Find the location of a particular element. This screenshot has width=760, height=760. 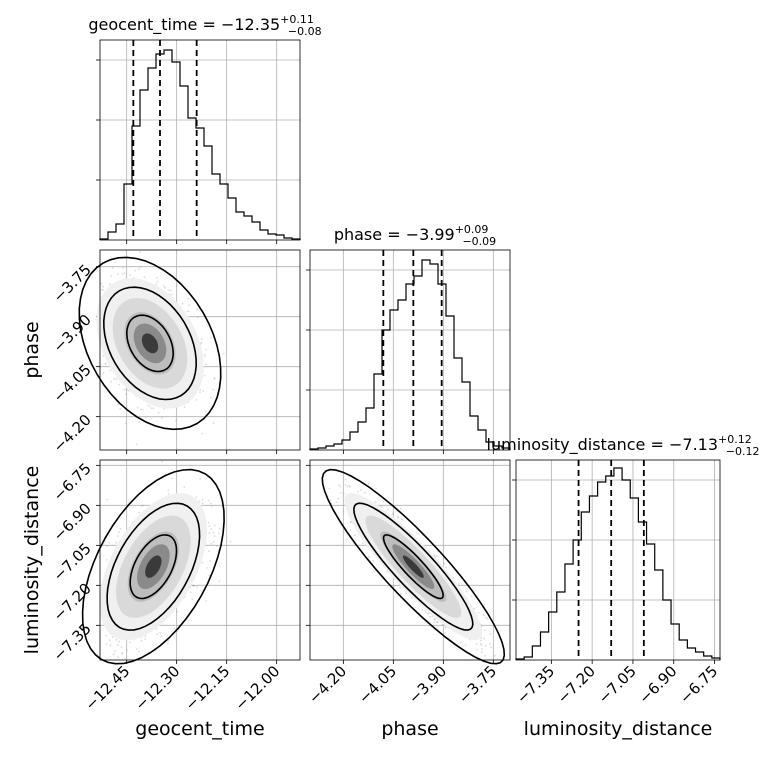

x-axis-label-phase: phase is located at coordinates (409, 729).